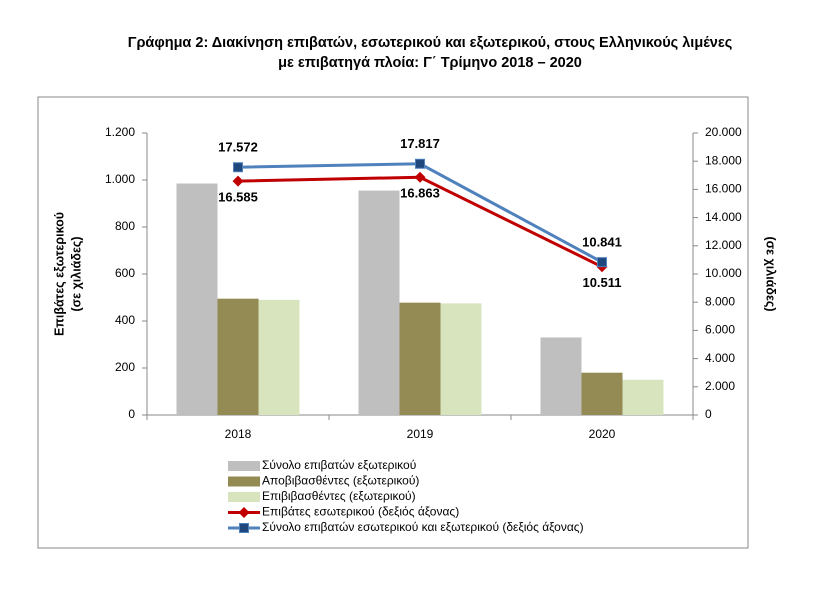  What do you see at coordinates (723, 160) in the screenshot?
I see `y2-tick-label: 18.000` at bounding box center [723, 160].